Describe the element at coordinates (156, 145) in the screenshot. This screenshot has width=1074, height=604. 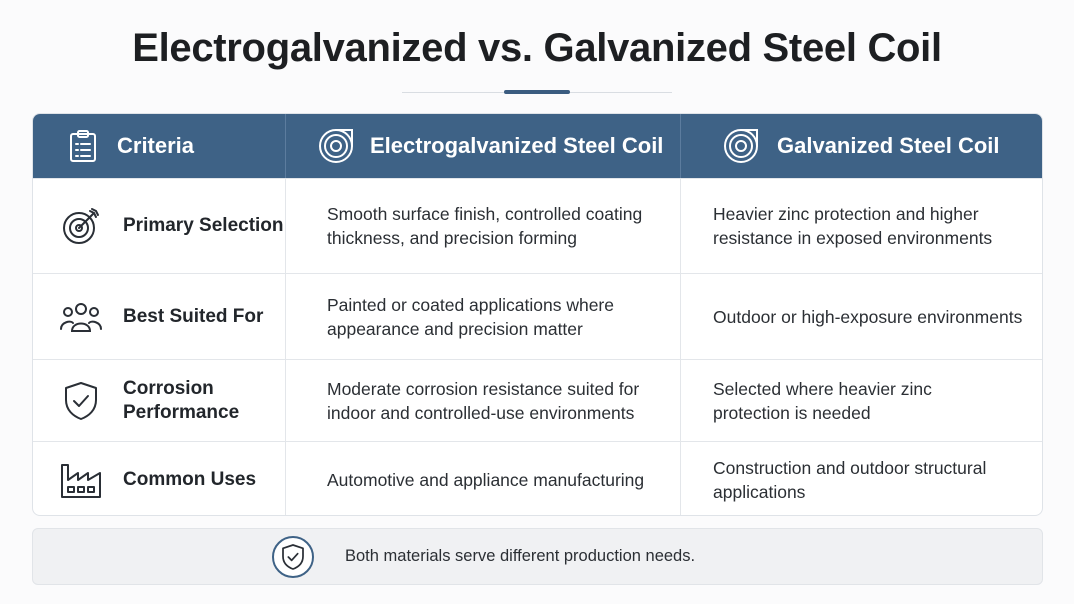
I see `header-label: Criteria` at that location.